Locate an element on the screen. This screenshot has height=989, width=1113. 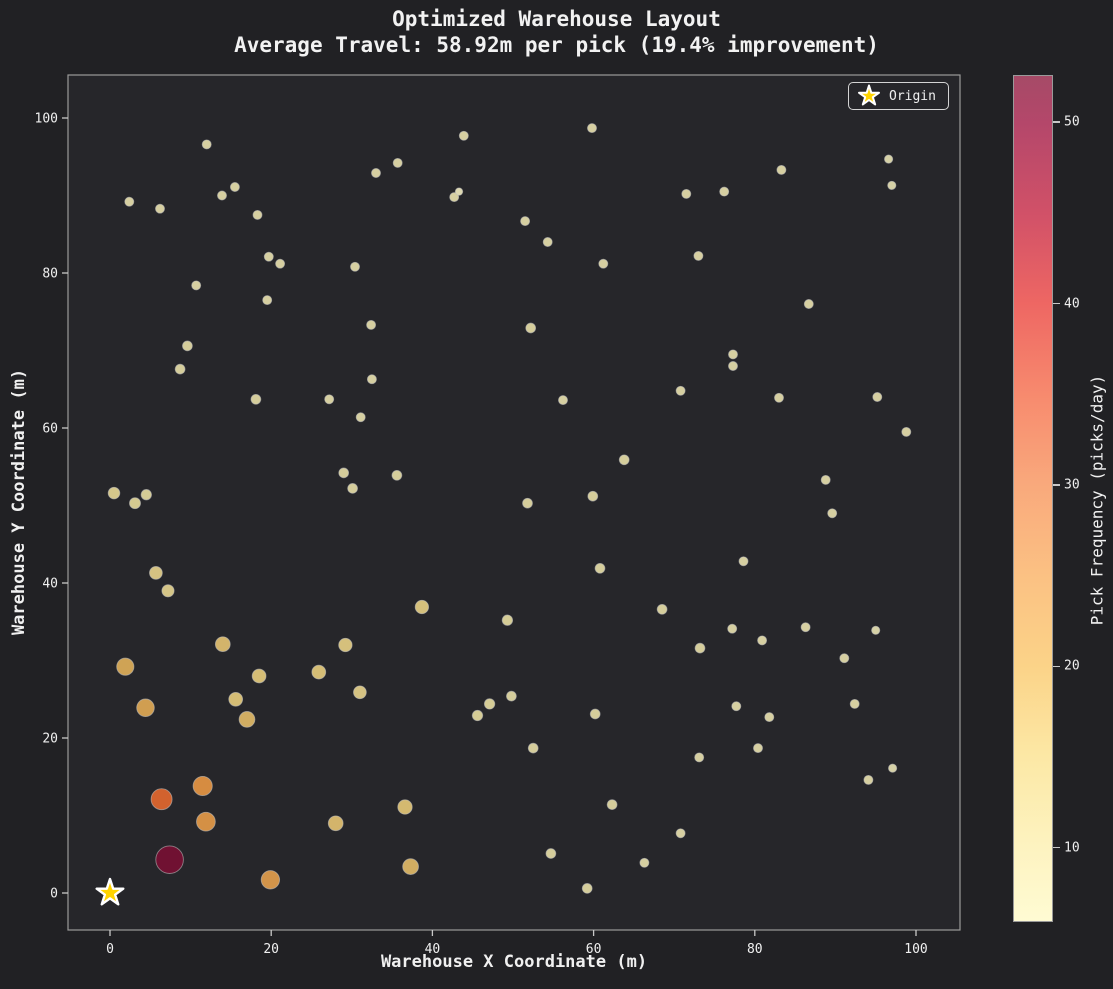
x-tick-label: 80 is located at coordinates (755, 949).